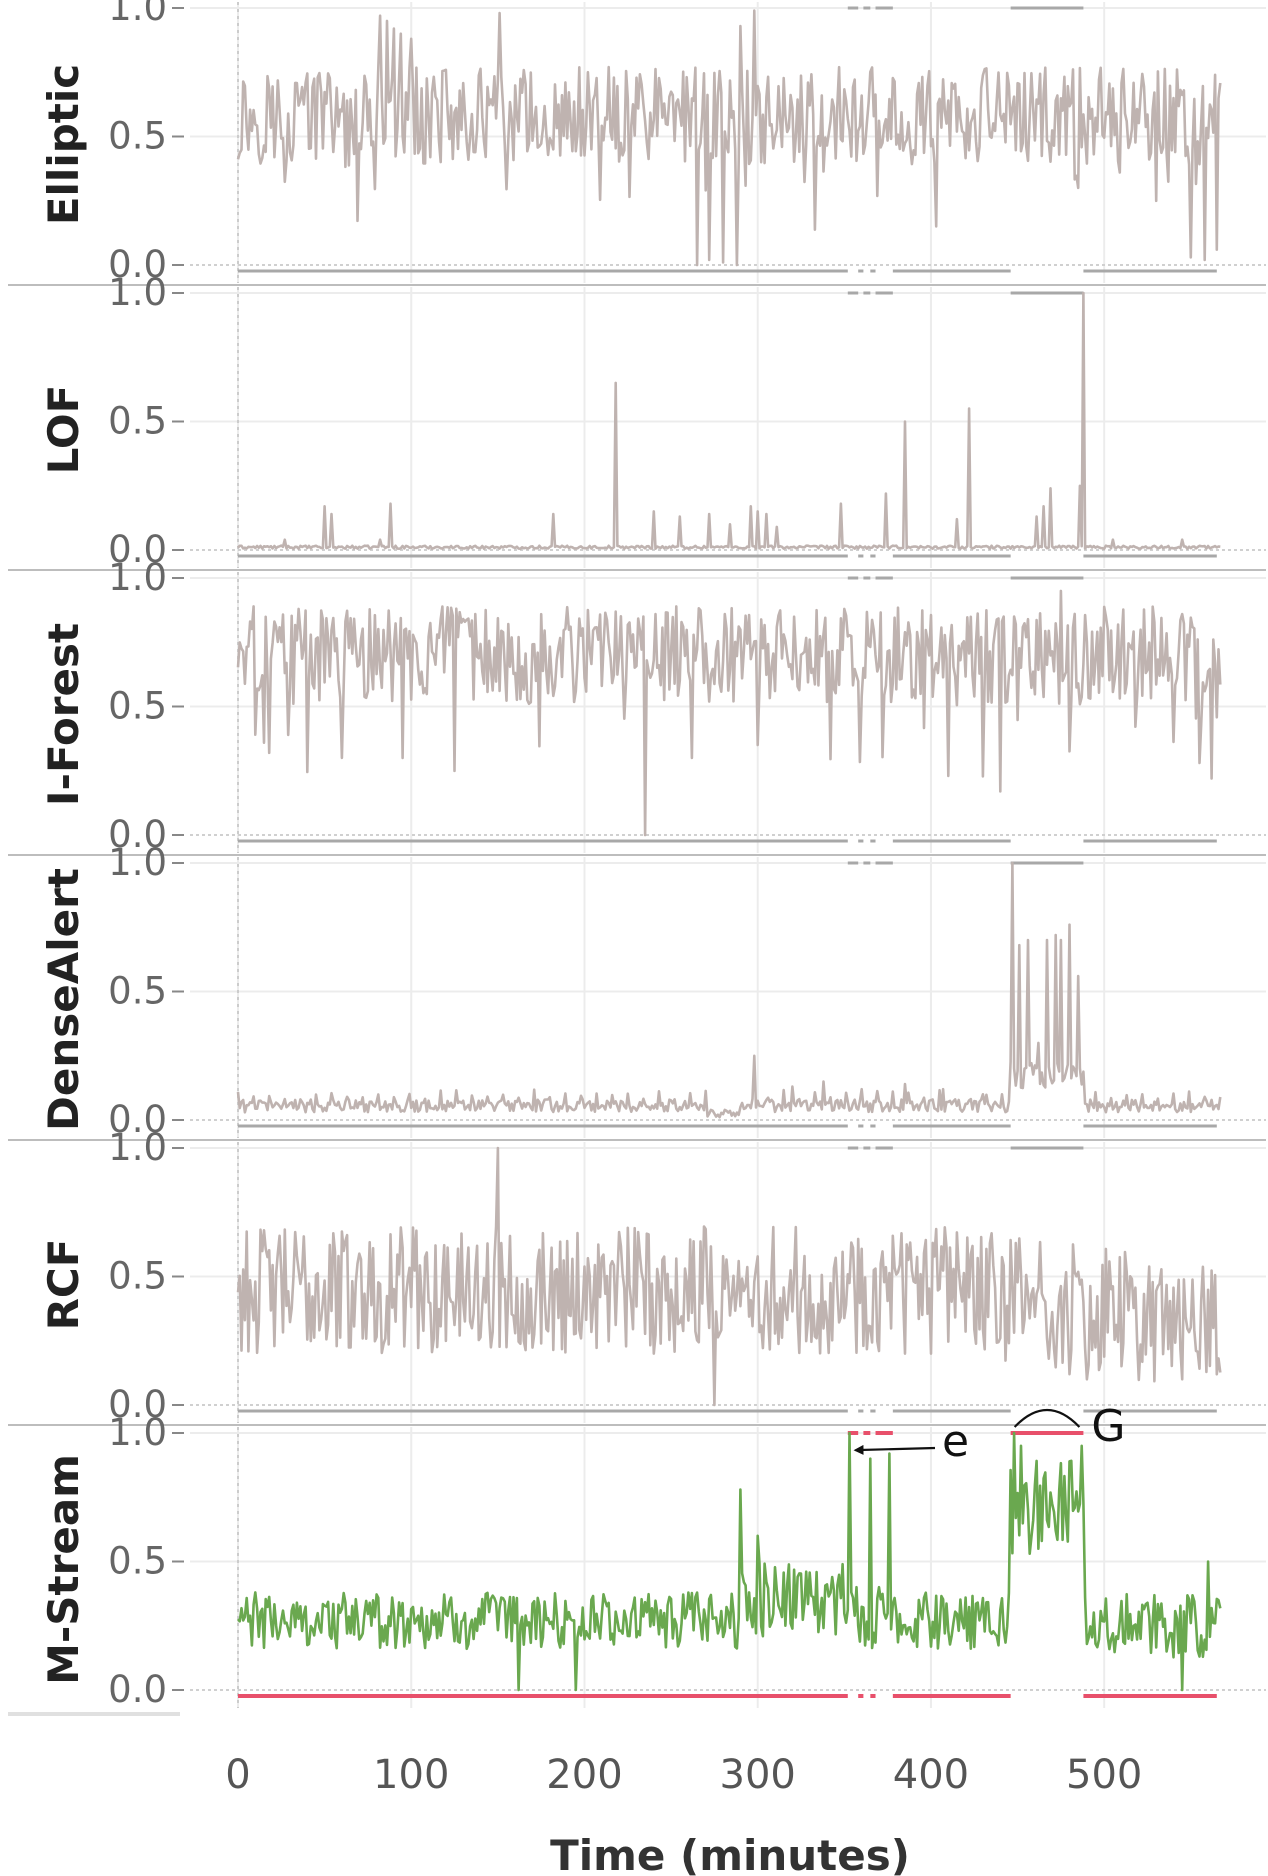 The image size is (1268, 1876). What do you see at coordinates (1104, 1775) in the screenshot?
I see `x-tick-label: 500` at bounding box center [1104, 1775].